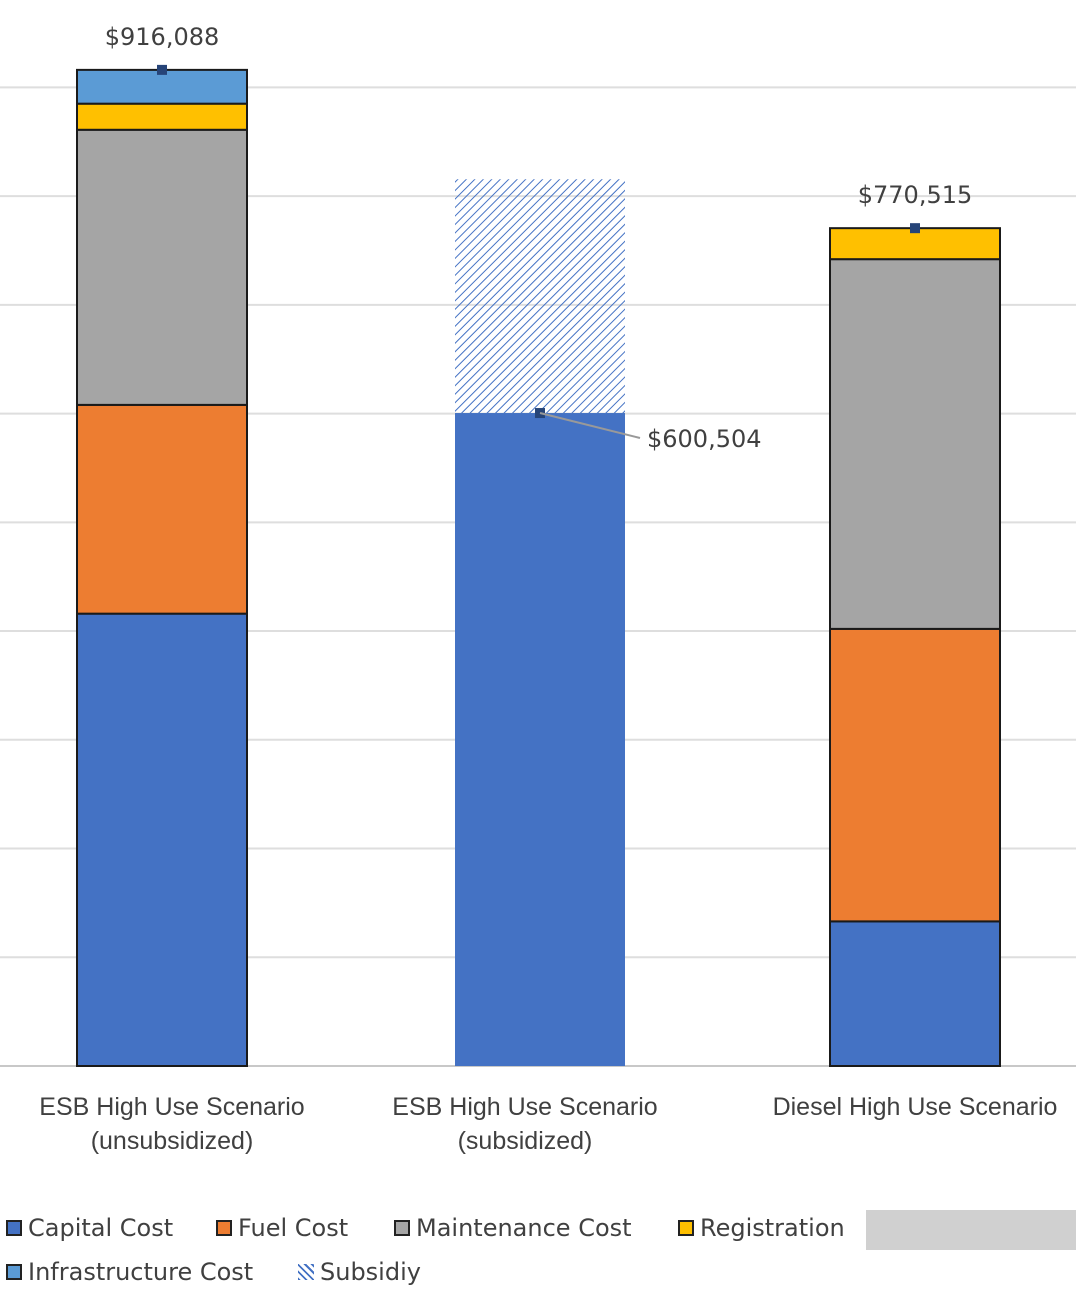 The width and height of the screenshot is (1076, 1290). Describe the element at coordinates (101, 1228) in the screenshot. I see `legend-label: Capital Cost` at that location.